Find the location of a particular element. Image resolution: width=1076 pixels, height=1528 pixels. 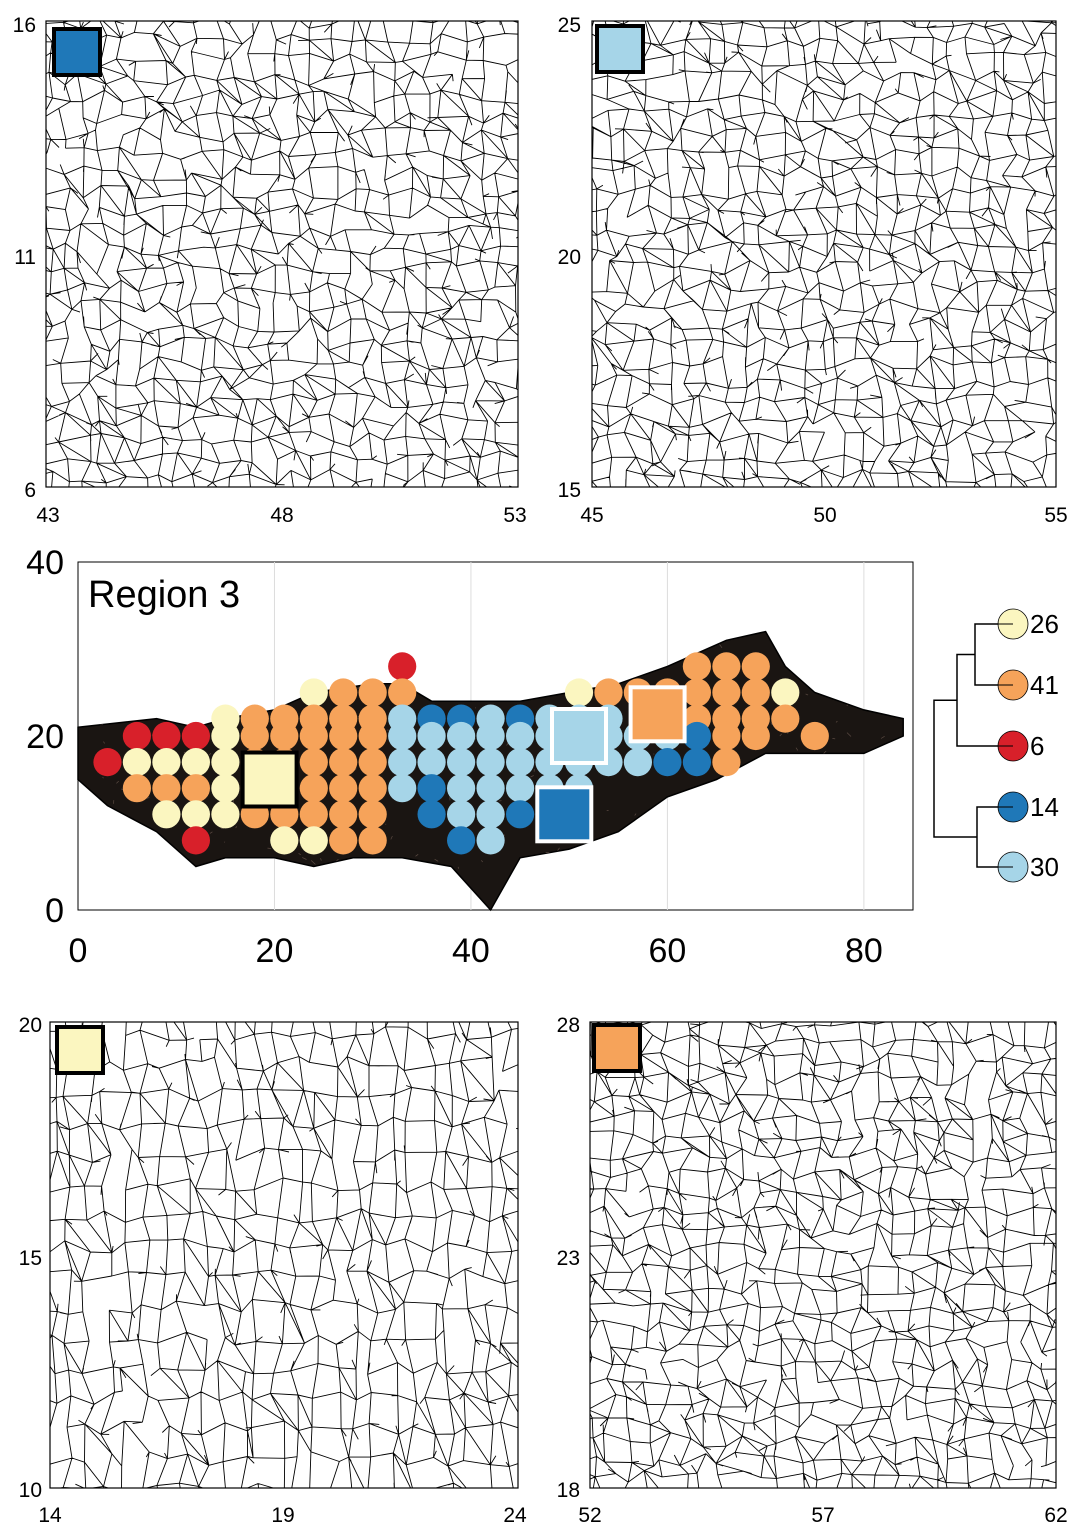

selected-window-squares is located at coordinates (463, 764).